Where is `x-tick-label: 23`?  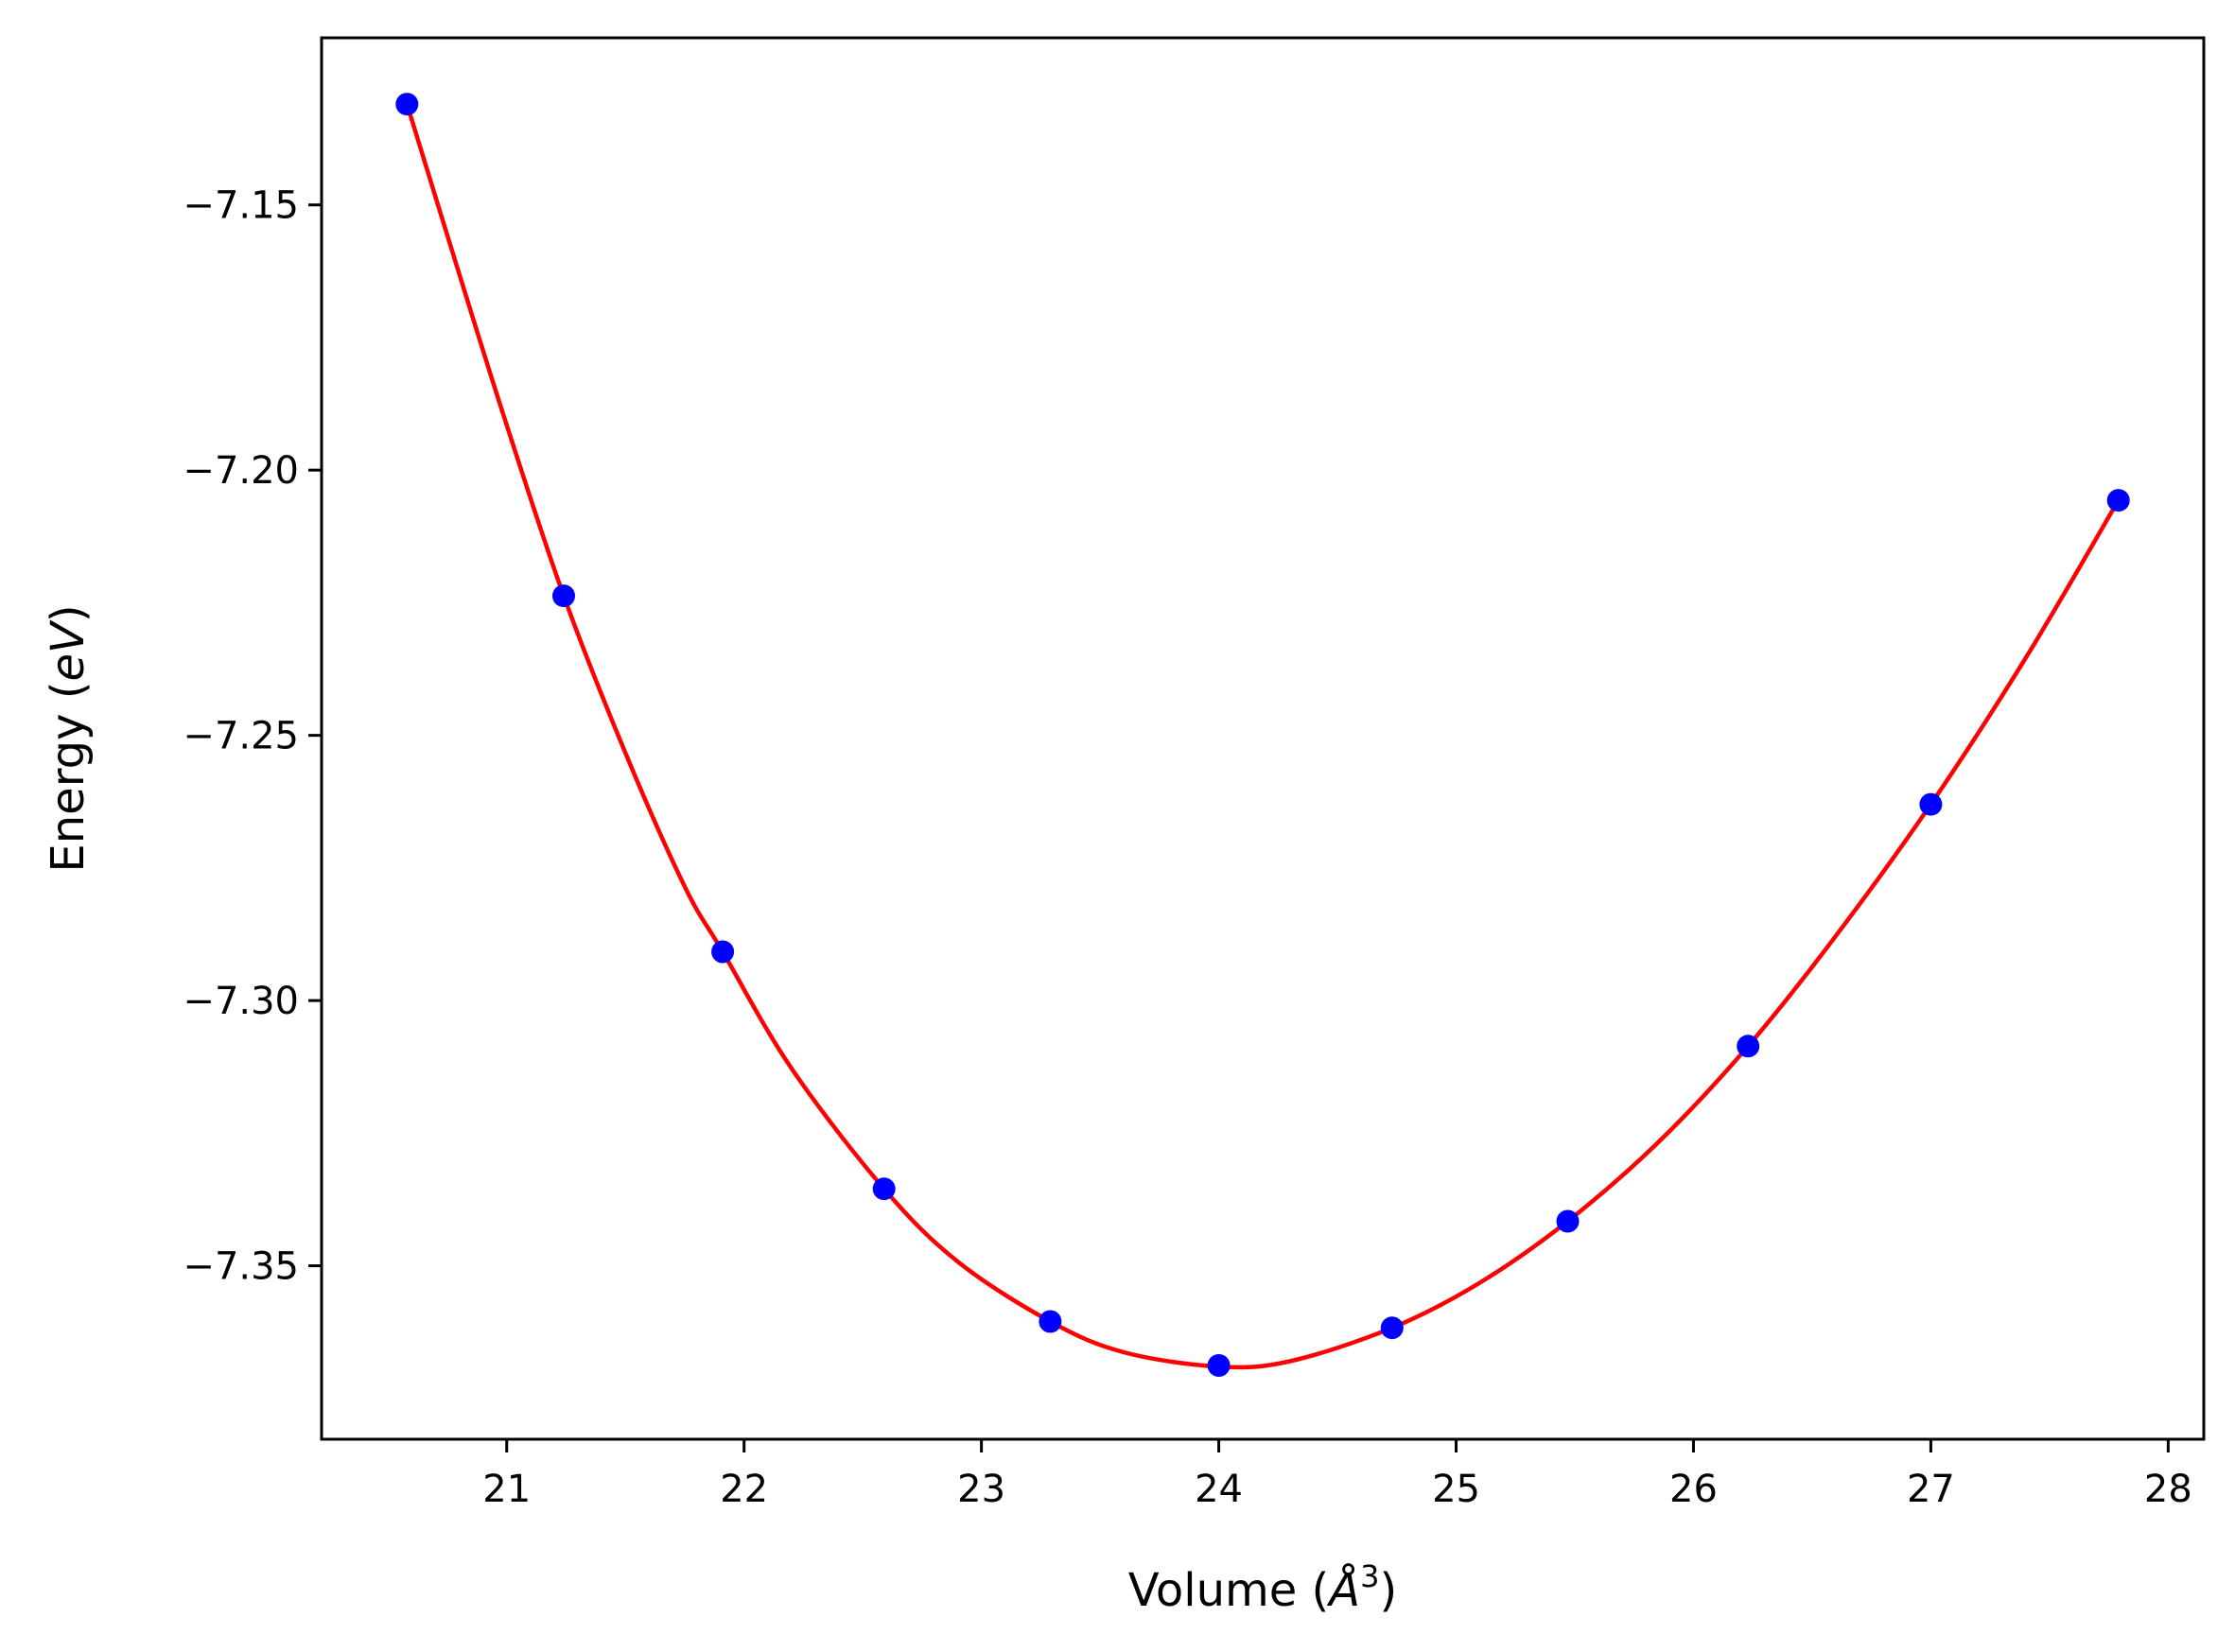 x-tick-label: 23 is located at coordinates (981, 1490).